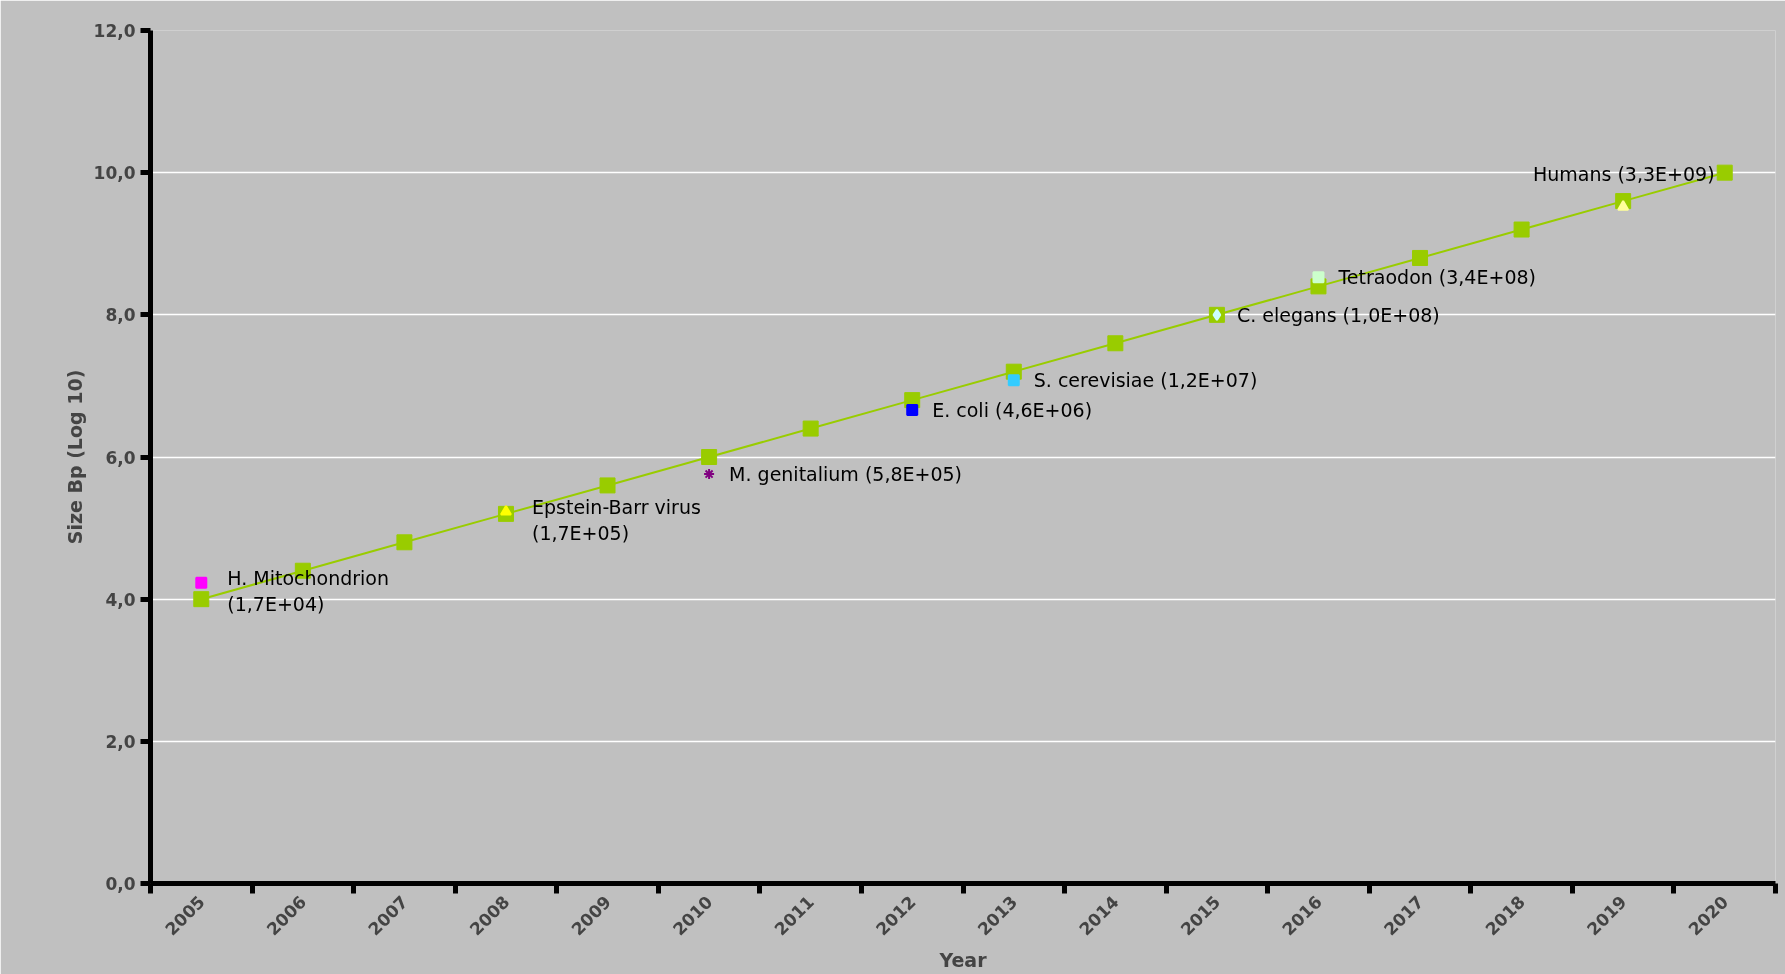 The width and height of the screenshot is (1785, 974). Describe the element at coordinates (114, 173) in the screenshot. I see `y-tick-label: 10,0` at that location.